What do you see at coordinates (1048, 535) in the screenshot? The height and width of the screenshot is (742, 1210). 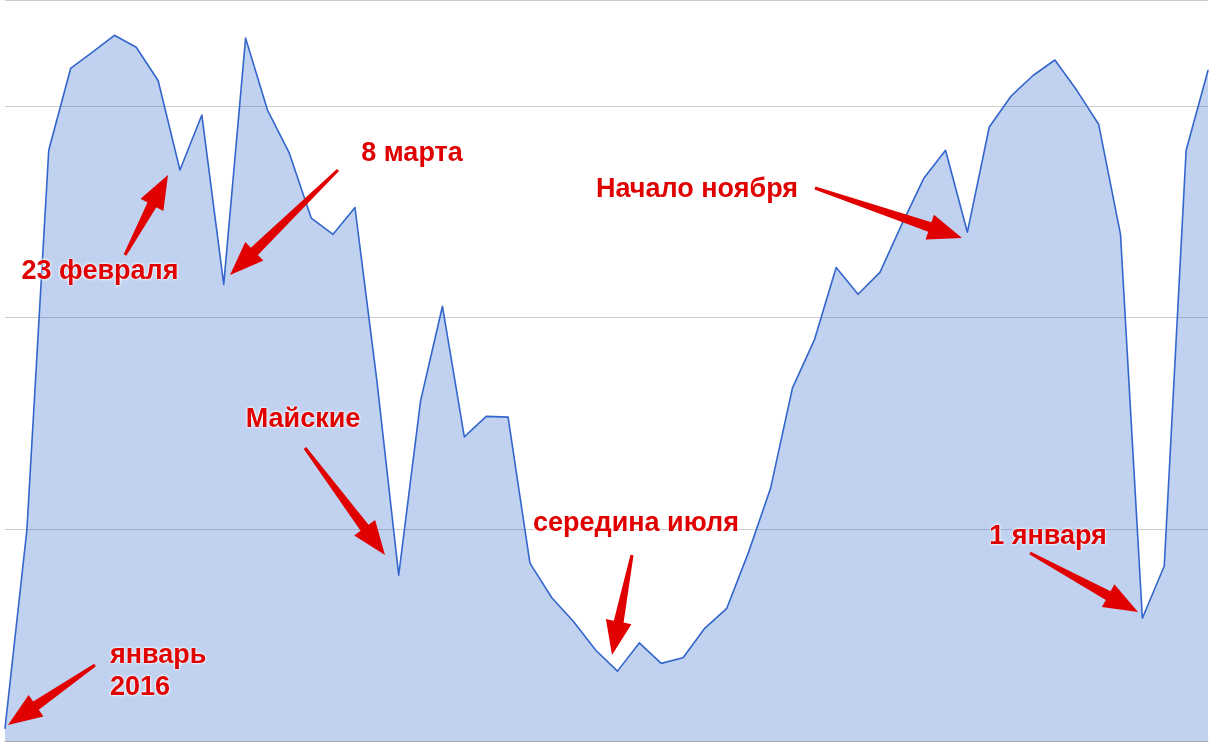 I see `annotation: 1 января` at bounding box center [1048, 535].